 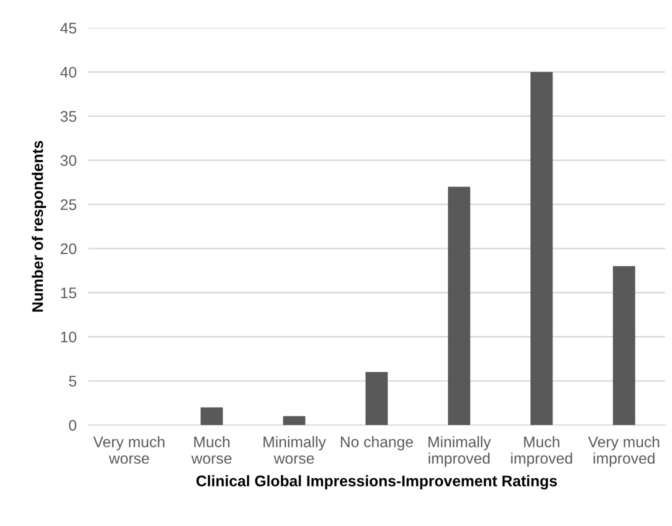 I want to click on y-tick-label: 10, so click(x=68, y=337).